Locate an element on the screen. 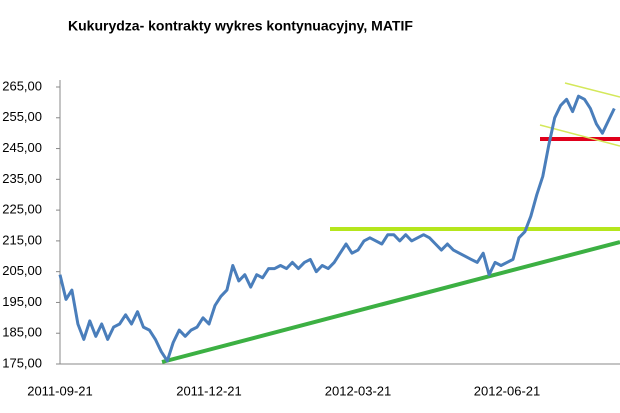  y-tick-label: 205,00 is located at coordinates (22, 270).